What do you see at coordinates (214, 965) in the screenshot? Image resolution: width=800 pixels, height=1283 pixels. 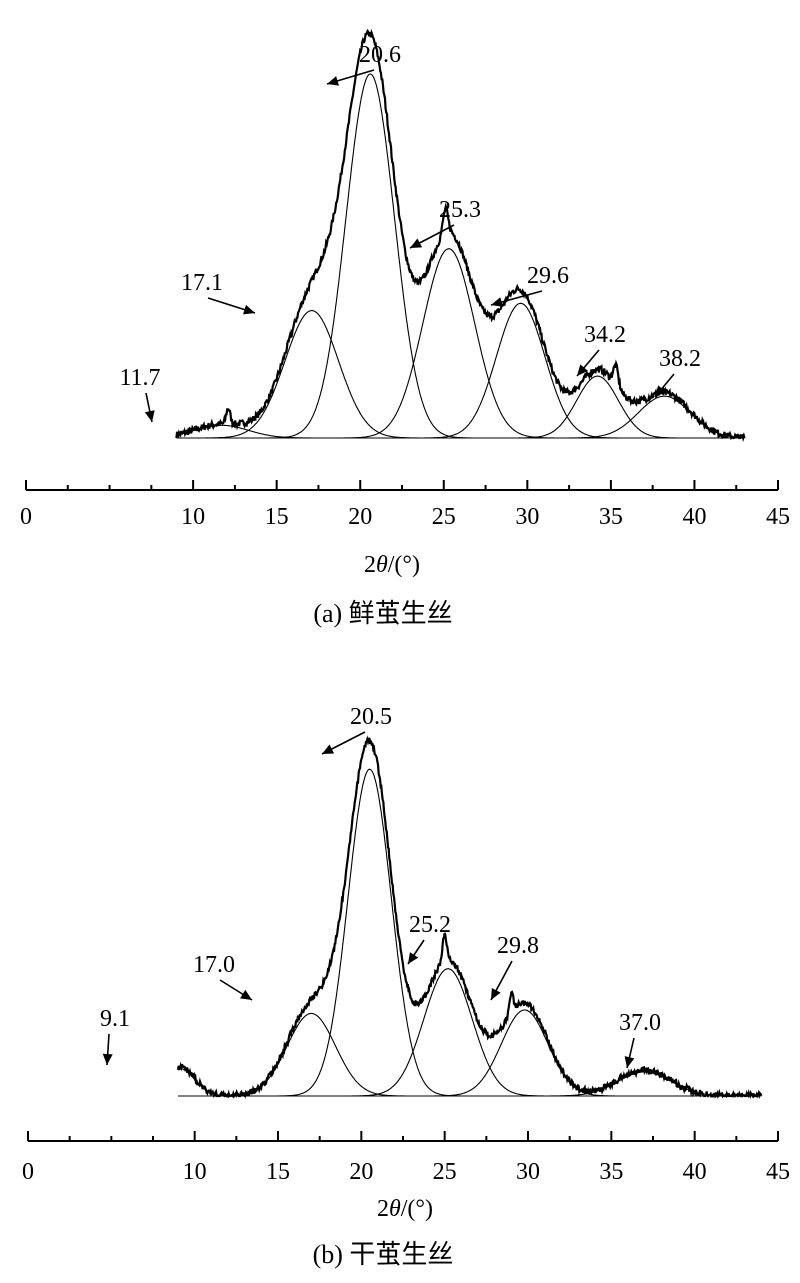 I see `peak-label: 17.0` at bounding box center [214, 965].